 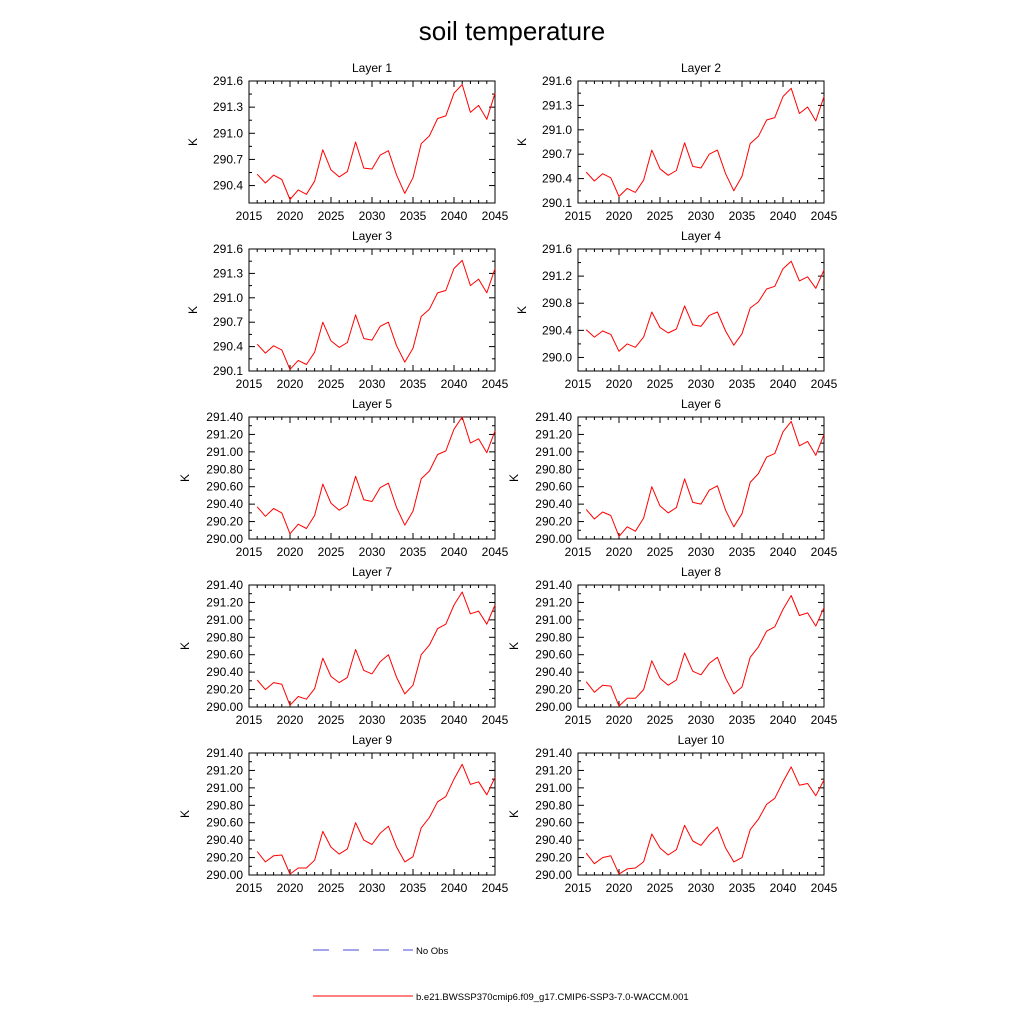 I want to click on panel-title: Layer 9, so click(x=372, y=740).